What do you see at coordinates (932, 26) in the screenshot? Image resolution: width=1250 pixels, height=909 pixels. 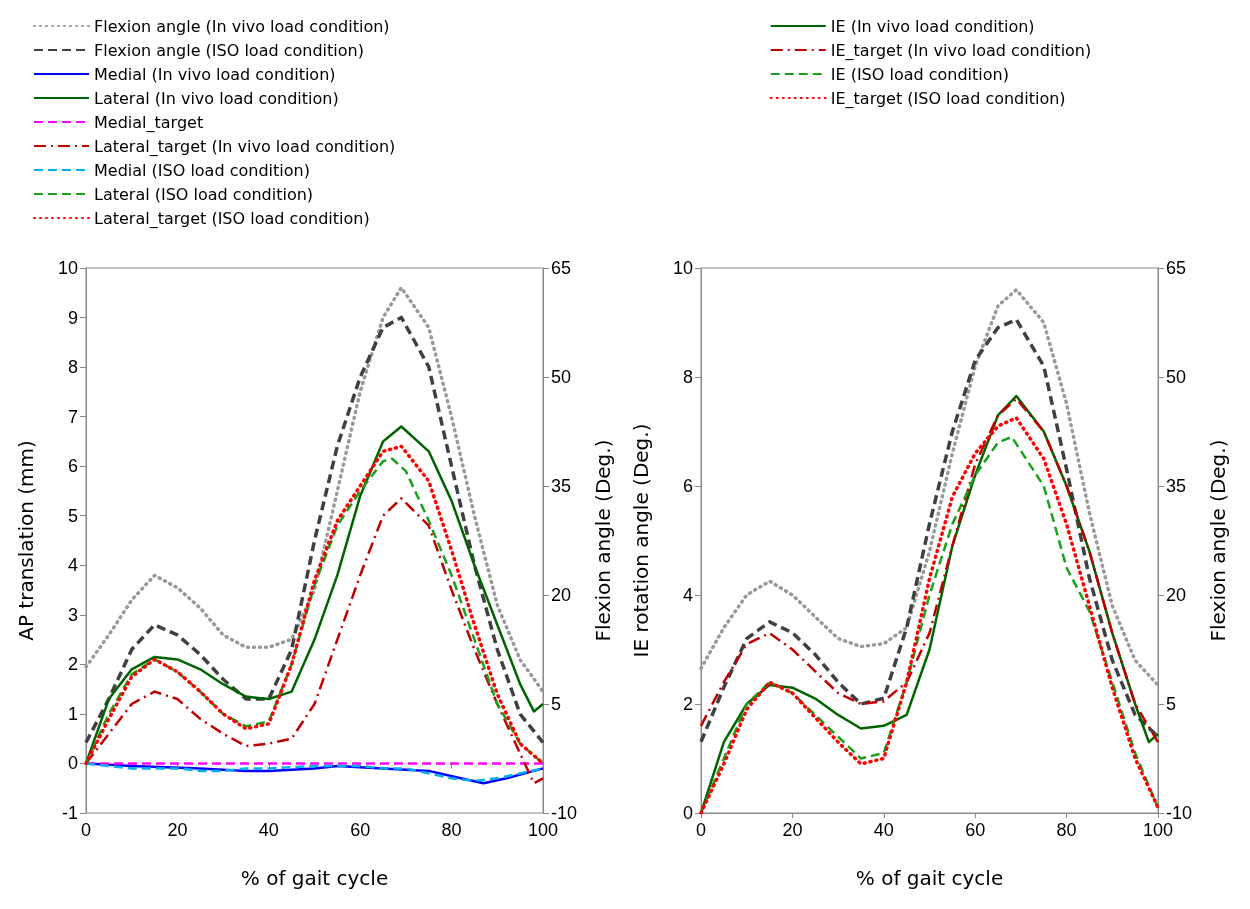 I see `legend-label: IE (In vivo load condition)` at bounding box center [932, 26].